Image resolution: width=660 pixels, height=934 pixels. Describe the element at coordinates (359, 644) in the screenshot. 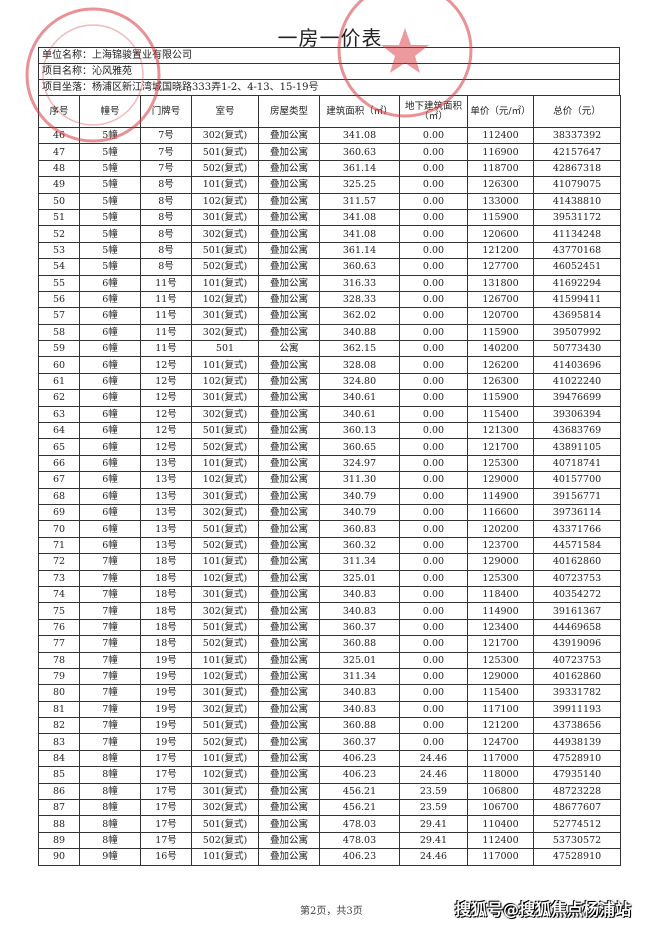

I see `table-cell: 360.88` at that location.